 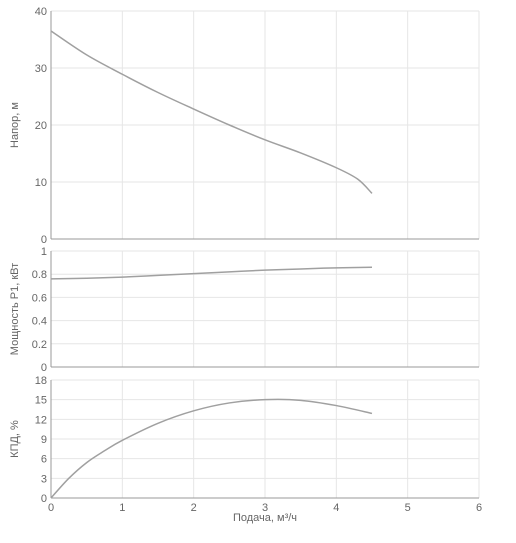 I want to click on y-axis-label: Мощность P1, кВт, so click(x=15, y=309).